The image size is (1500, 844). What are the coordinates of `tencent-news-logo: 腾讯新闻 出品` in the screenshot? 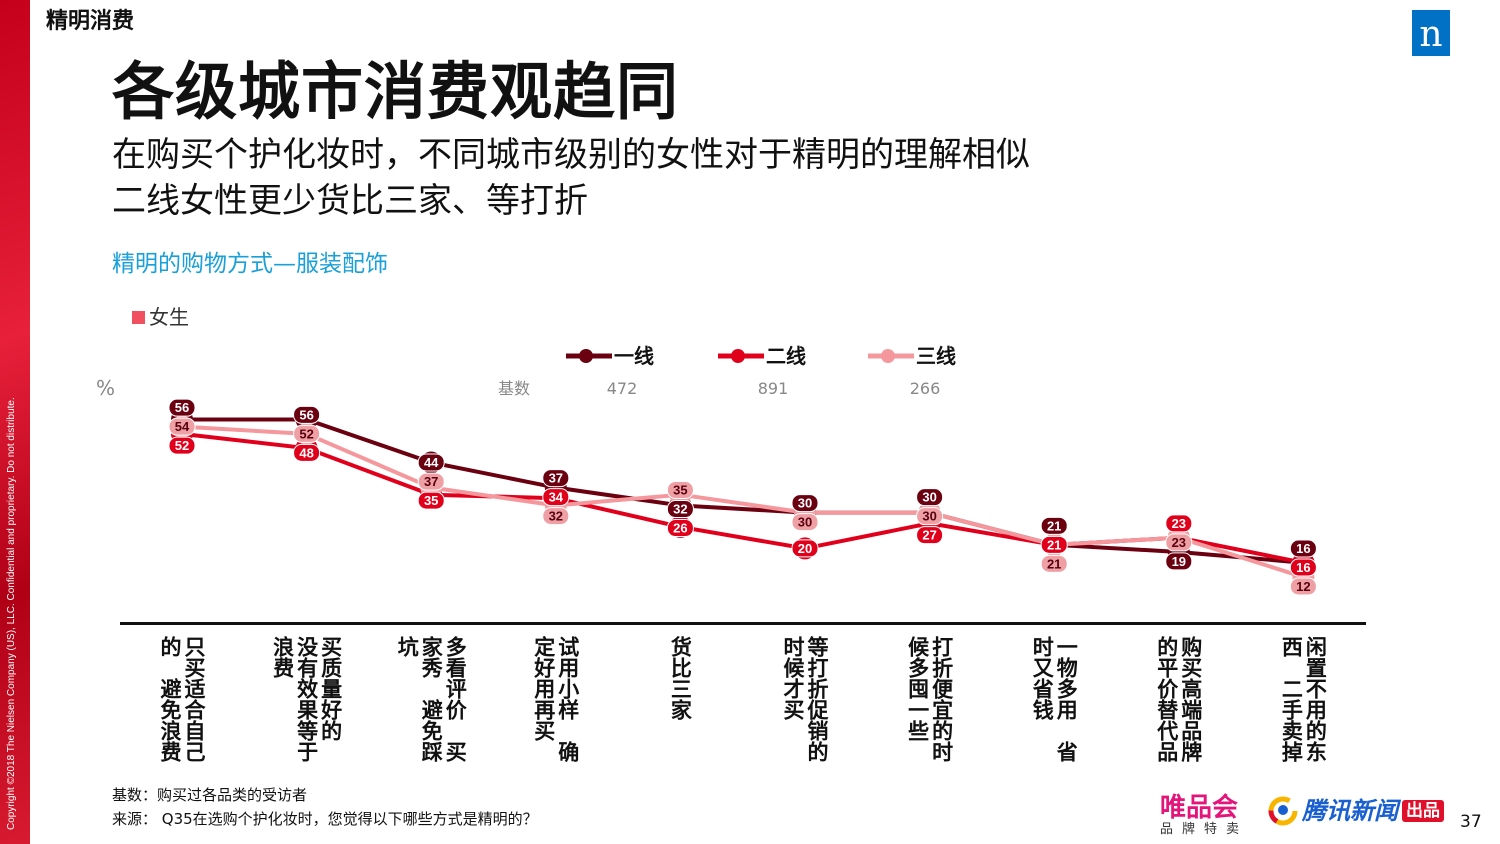 It's located at (1356, 811).